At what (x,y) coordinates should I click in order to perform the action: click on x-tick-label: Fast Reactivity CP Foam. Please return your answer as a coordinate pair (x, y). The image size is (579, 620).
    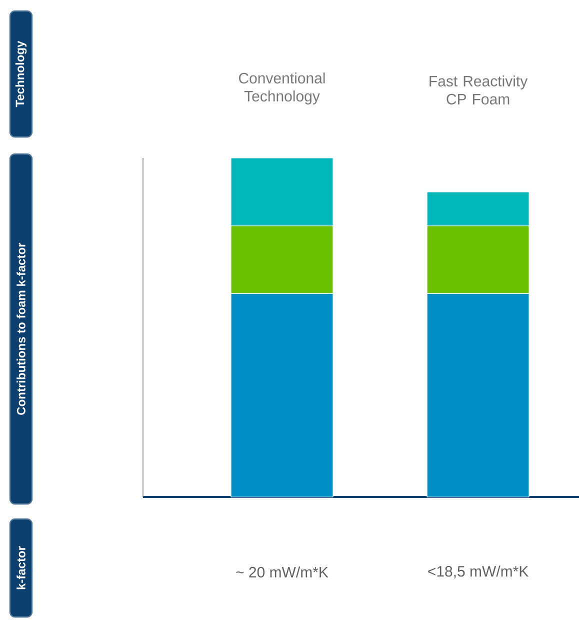
    Looking at the image, I should click on (479, 89).